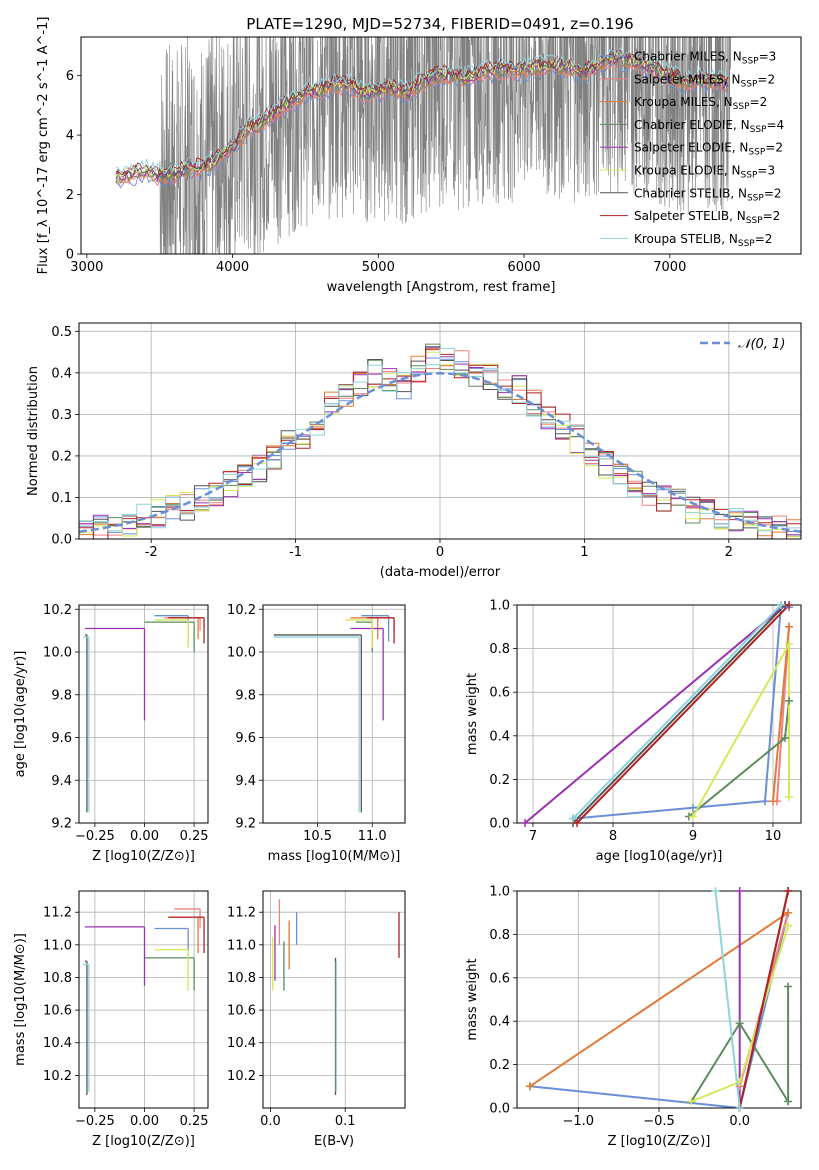 This screenshot has width=819, height=1170. I want to click on weight-vs-age-ylabel: mass weight, so click(472, 714).